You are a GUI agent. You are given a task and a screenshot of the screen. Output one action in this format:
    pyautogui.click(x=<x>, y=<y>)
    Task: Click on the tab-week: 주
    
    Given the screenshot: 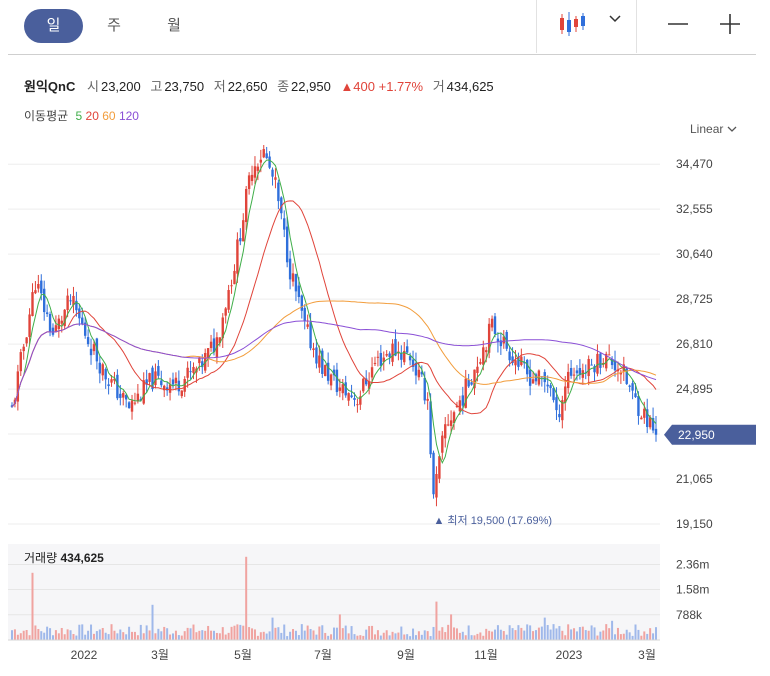 What is the action you would take?
    pyautogui.click(x=114, y=25)
    